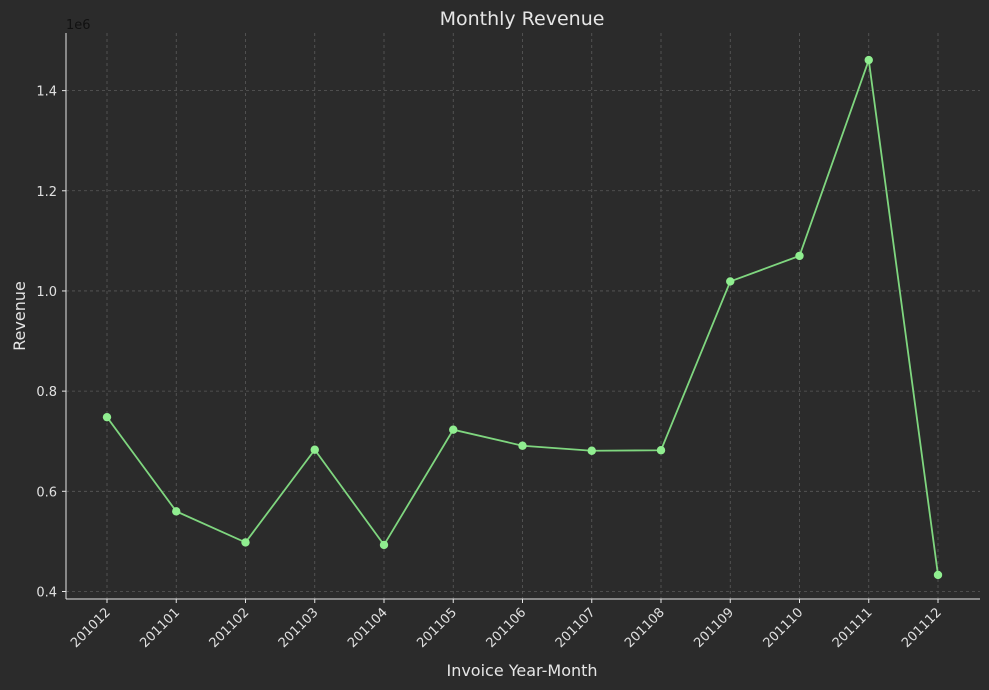 This screenshot has width=989, height=690. Describe the element at coordinates (19, 316) in the screenshot. I see `y-axis-label: Revenue` at that location.